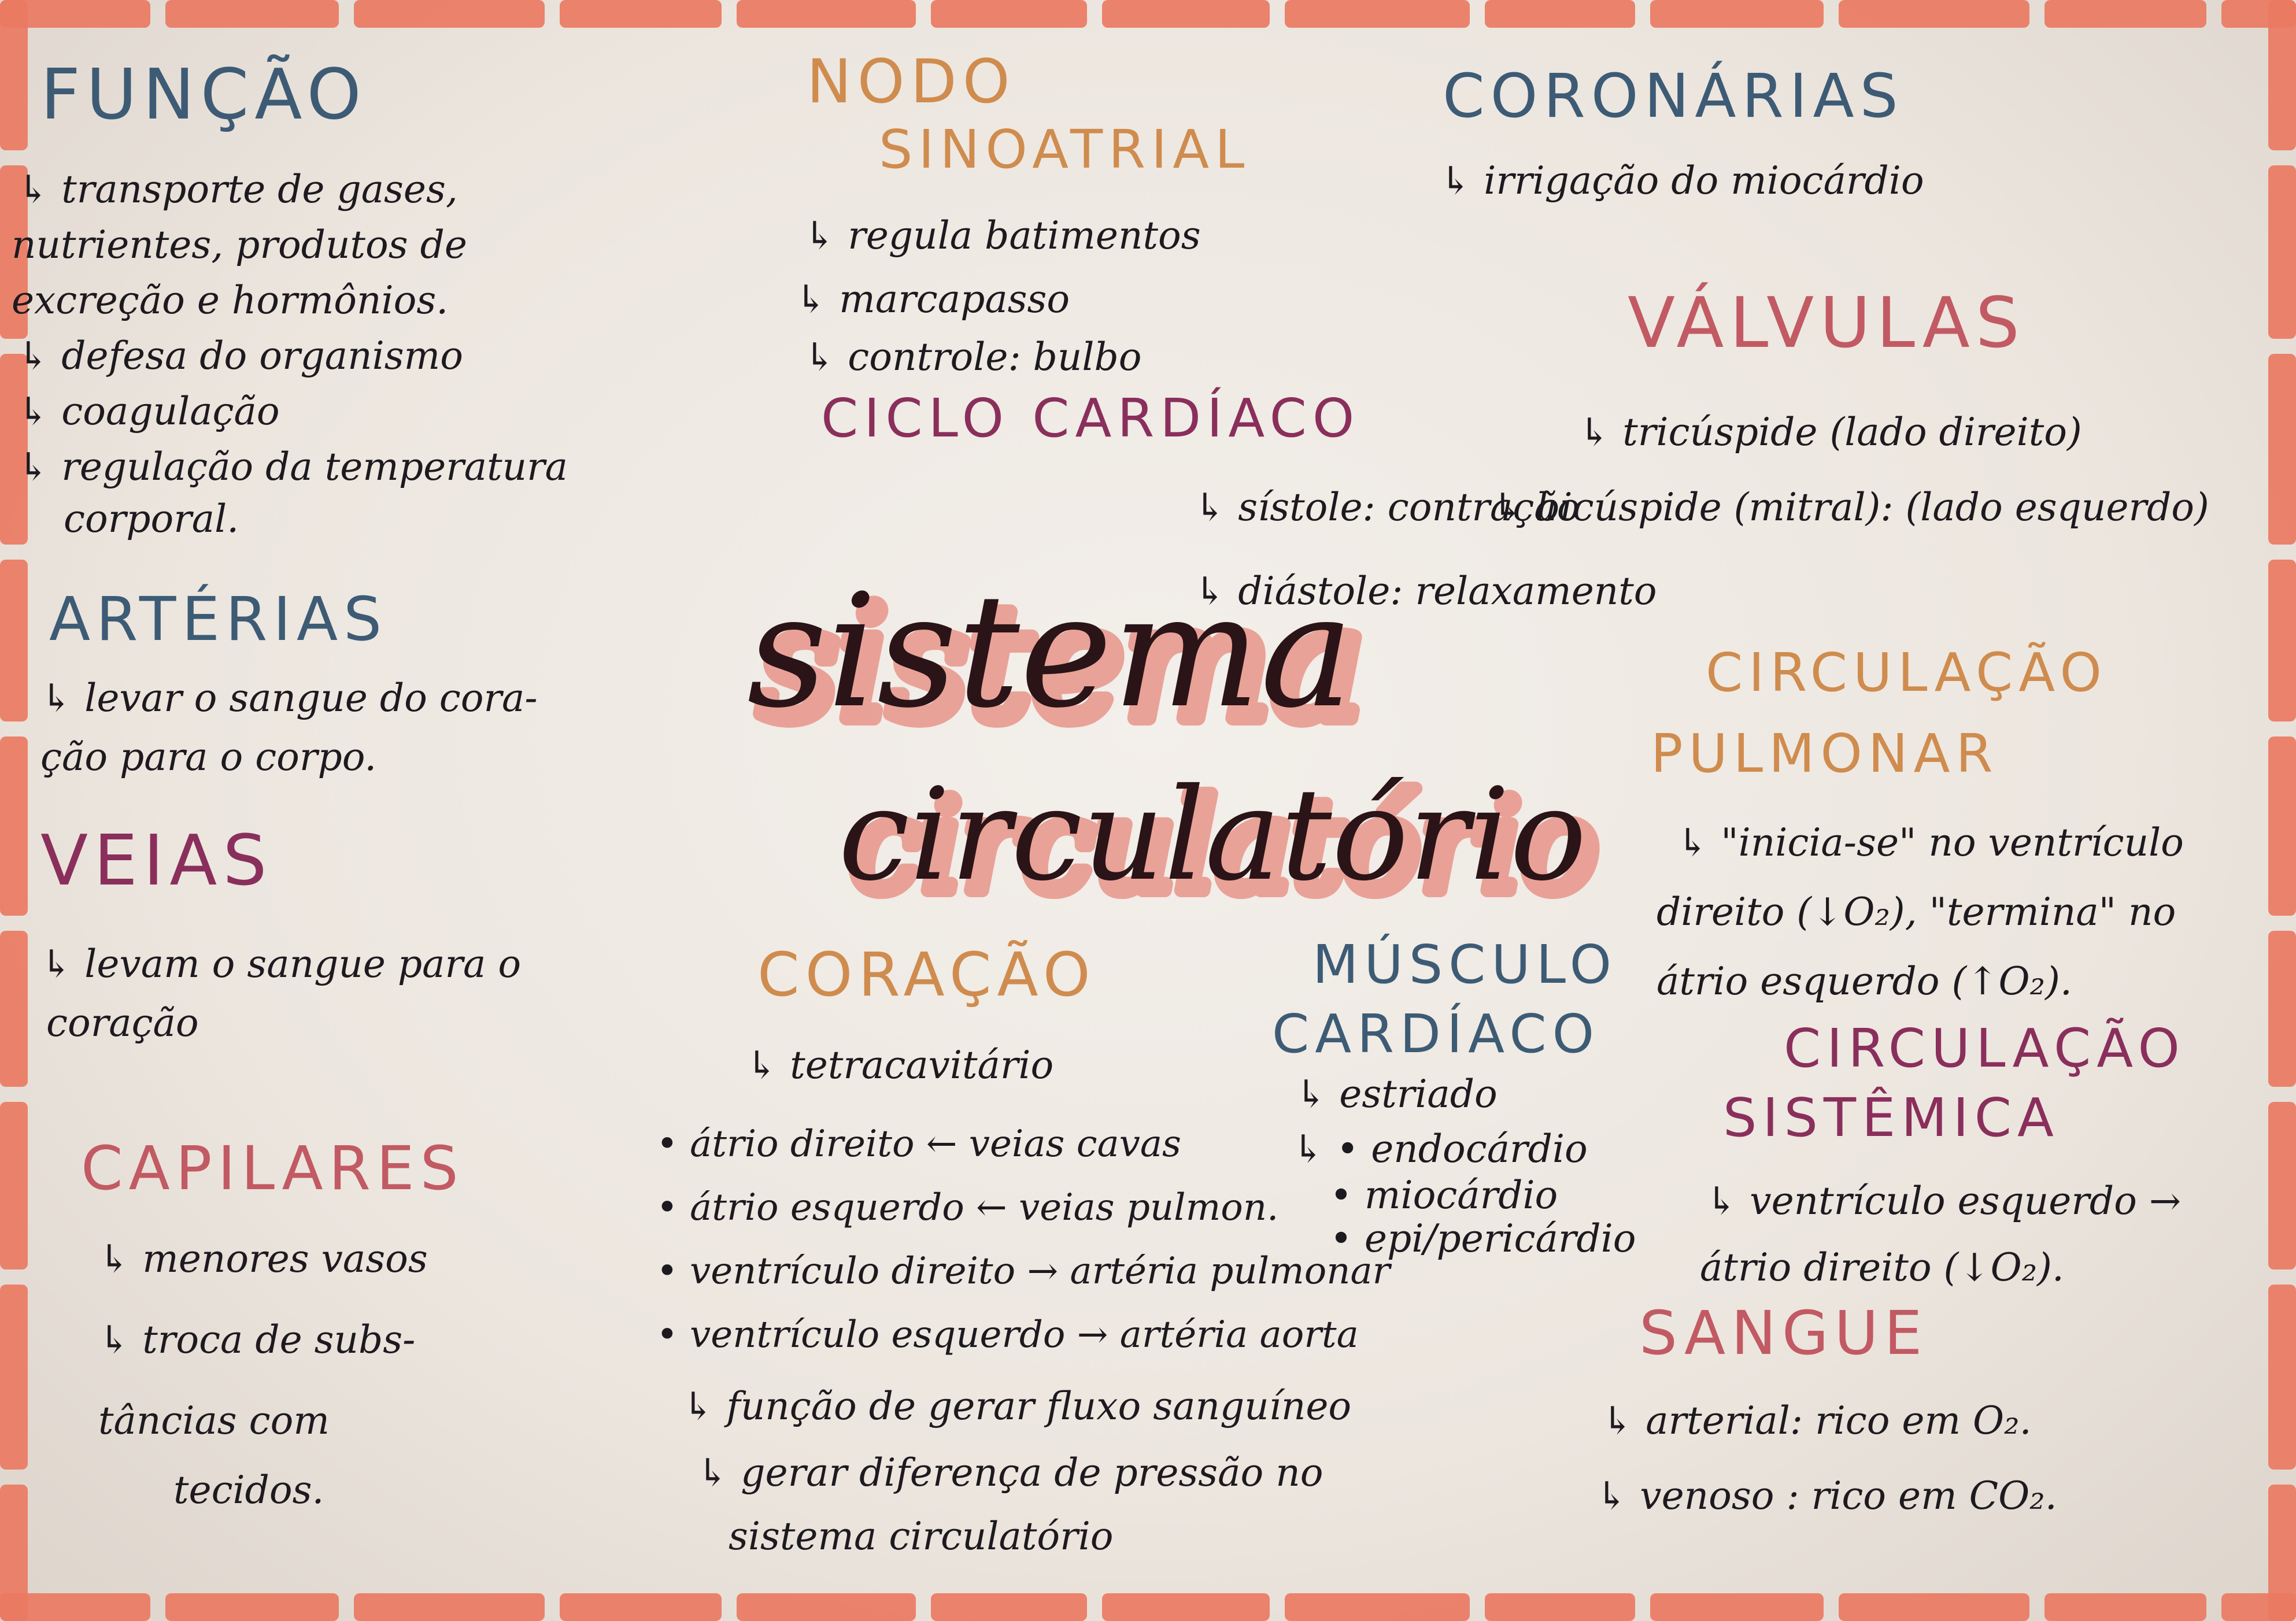 The image size is (2296, 1621). I want to click on coracao-bullet-2: • átrio esquerdo ← veias pulmon., so click(967, 1208).